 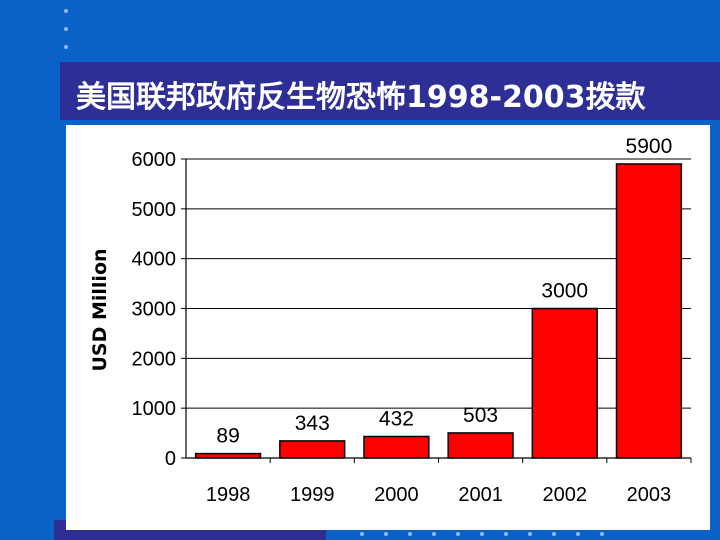 What do you see at coordinates (361, 97) in the screenshot?
I see `slide-title: 美国联邦政府反生物恐怖1998-2003拨款` at bounding box center [361, 97].